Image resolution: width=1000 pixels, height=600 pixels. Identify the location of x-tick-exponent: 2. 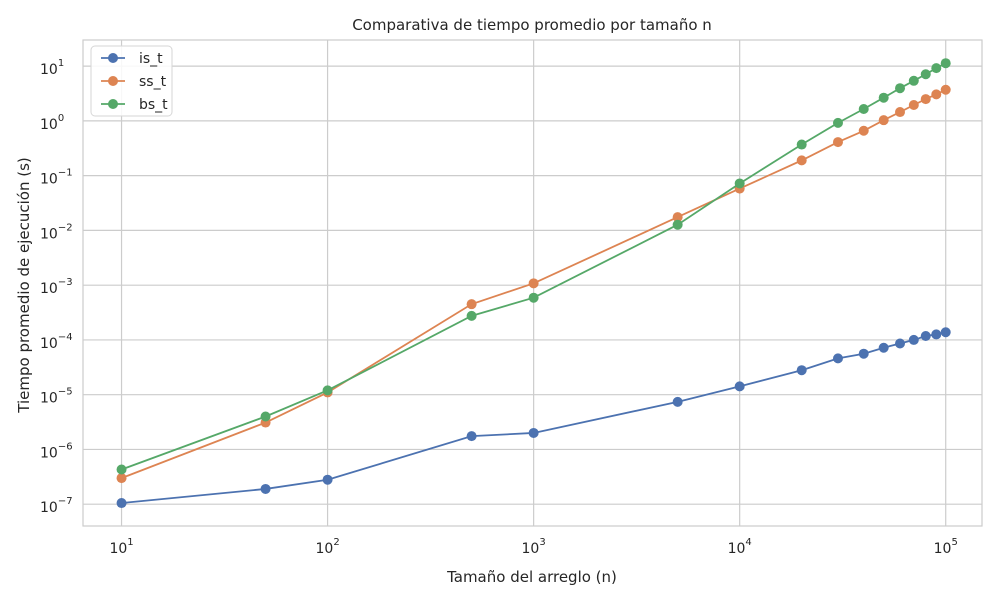
(336, 542).